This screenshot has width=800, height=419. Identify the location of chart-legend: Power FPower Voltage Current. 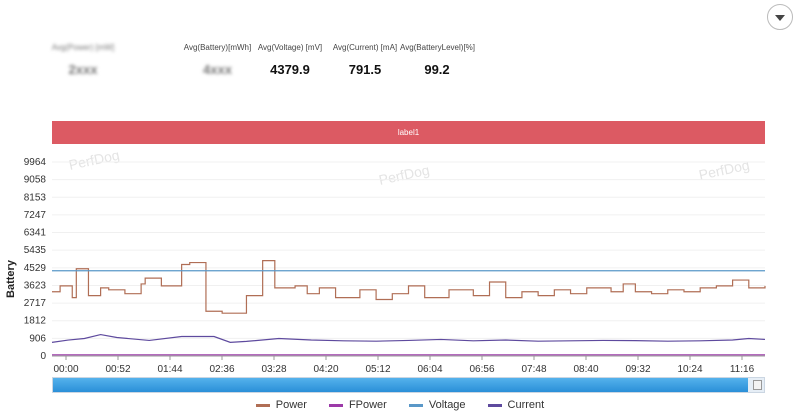
(400, 405).